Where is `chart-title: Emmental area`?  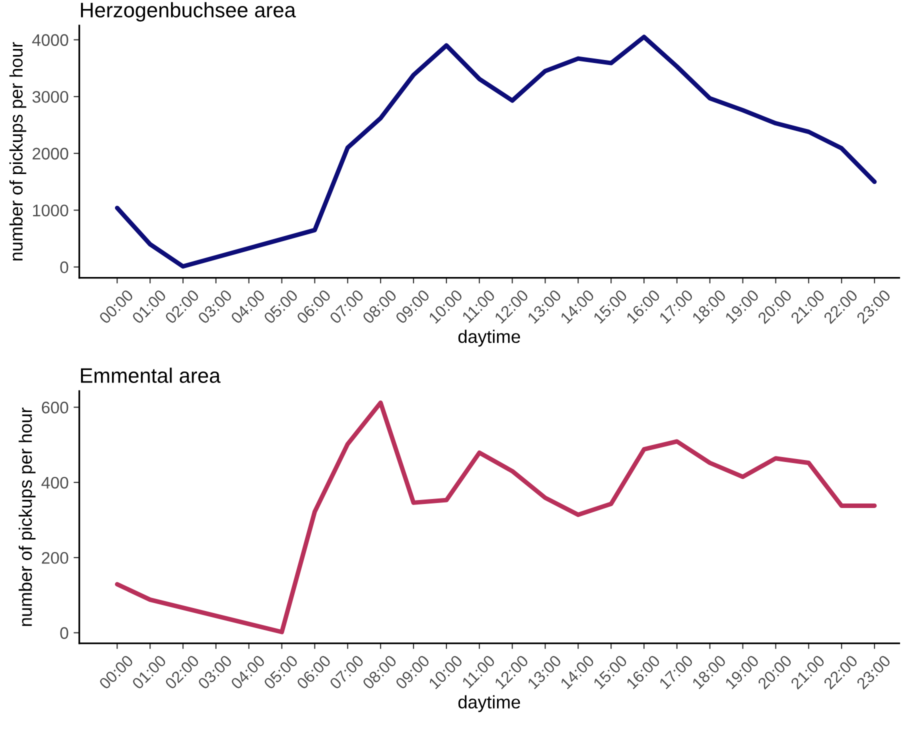 chart-title: Emmental area is located at coordinates (150, 375).